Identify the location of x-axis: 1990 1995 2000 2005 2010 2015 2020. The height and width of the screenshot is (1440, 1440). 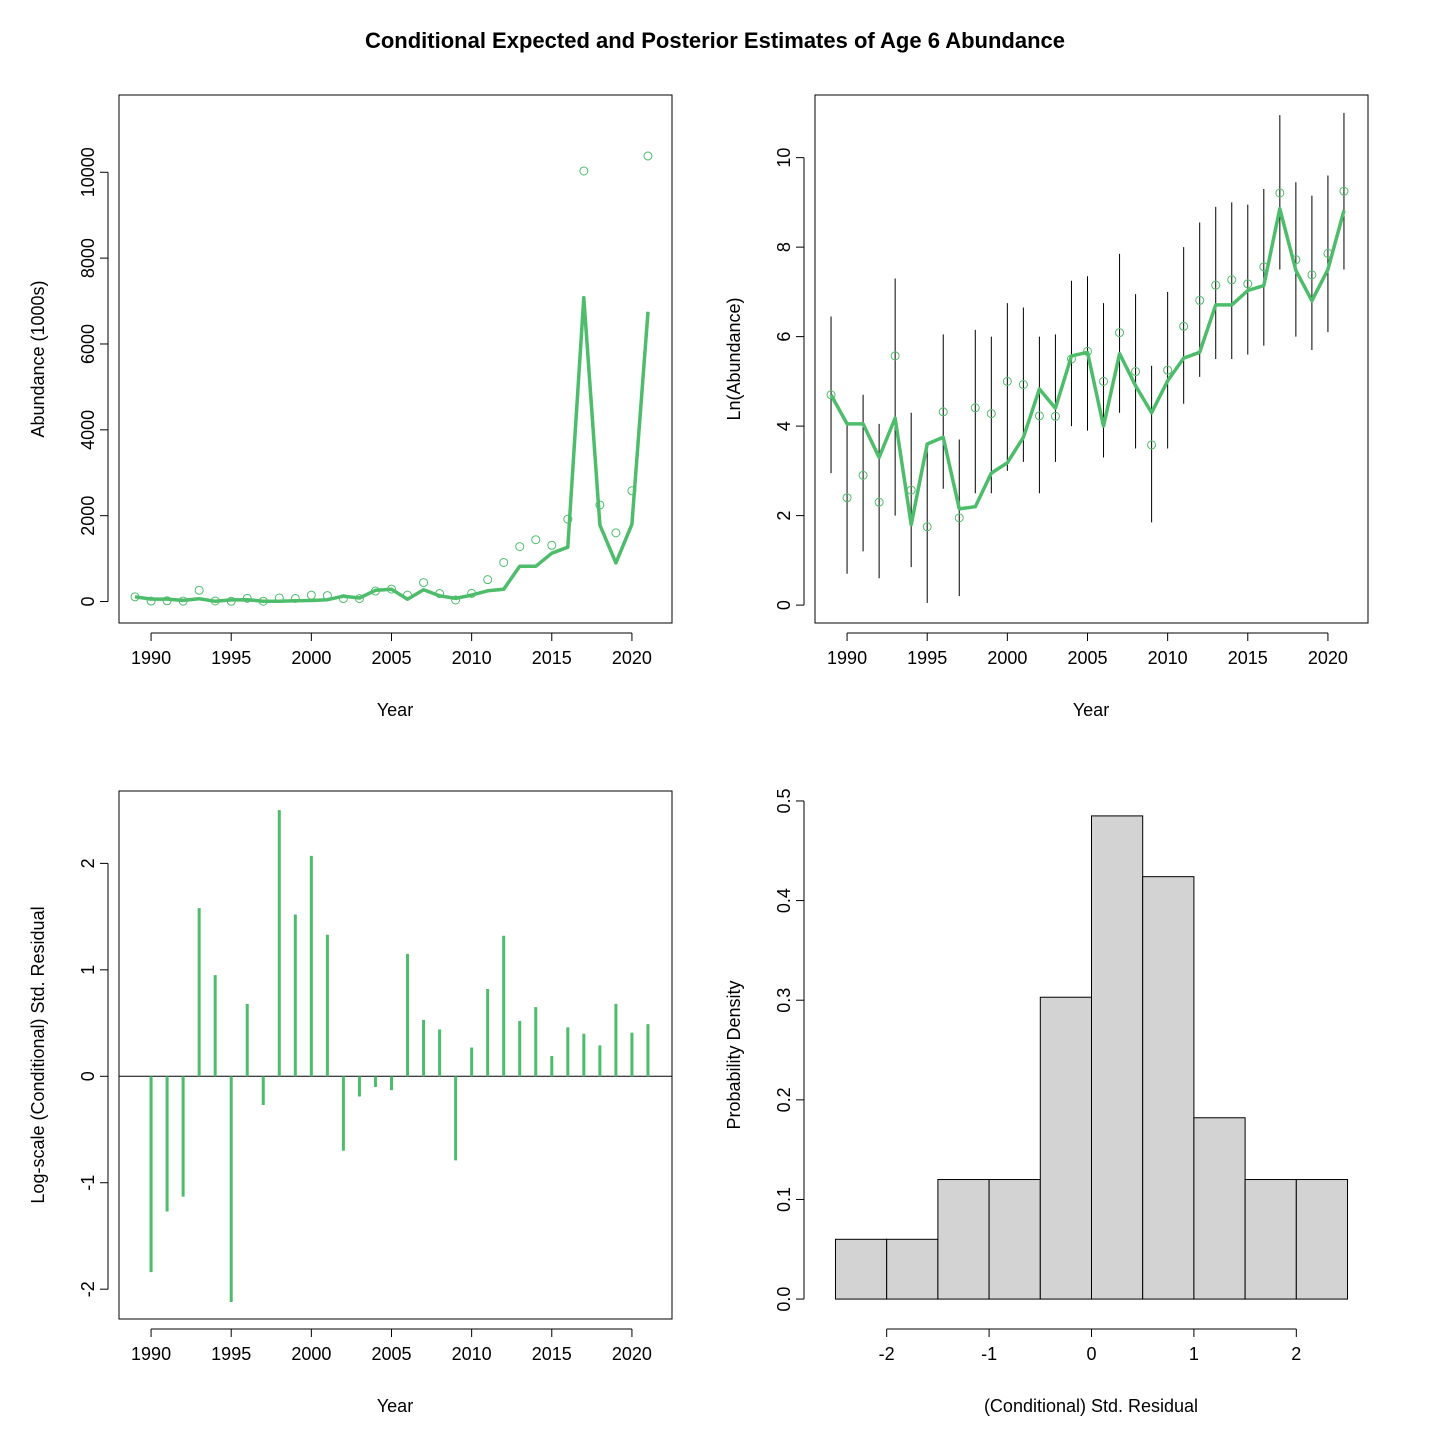
(391, 650).